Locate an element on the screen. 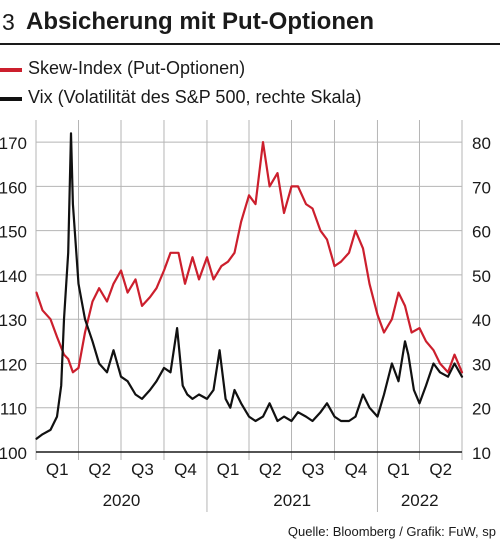 The width and height of the screenshot is (500, 545). left-axis-tick-label: 170 is located at coordinates (13, 143).